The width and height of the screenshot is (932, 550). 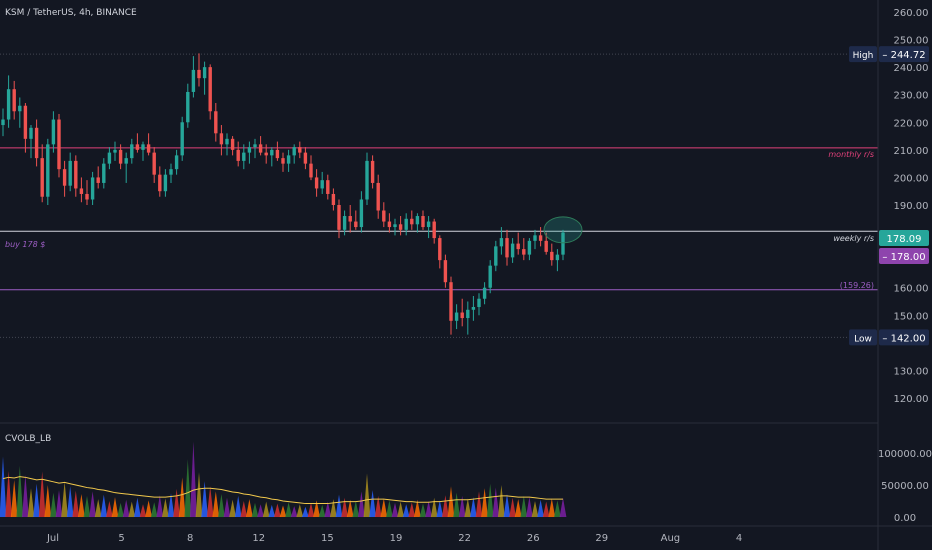 I want to click on highlight-ellipse, so click(x=563, y=230).